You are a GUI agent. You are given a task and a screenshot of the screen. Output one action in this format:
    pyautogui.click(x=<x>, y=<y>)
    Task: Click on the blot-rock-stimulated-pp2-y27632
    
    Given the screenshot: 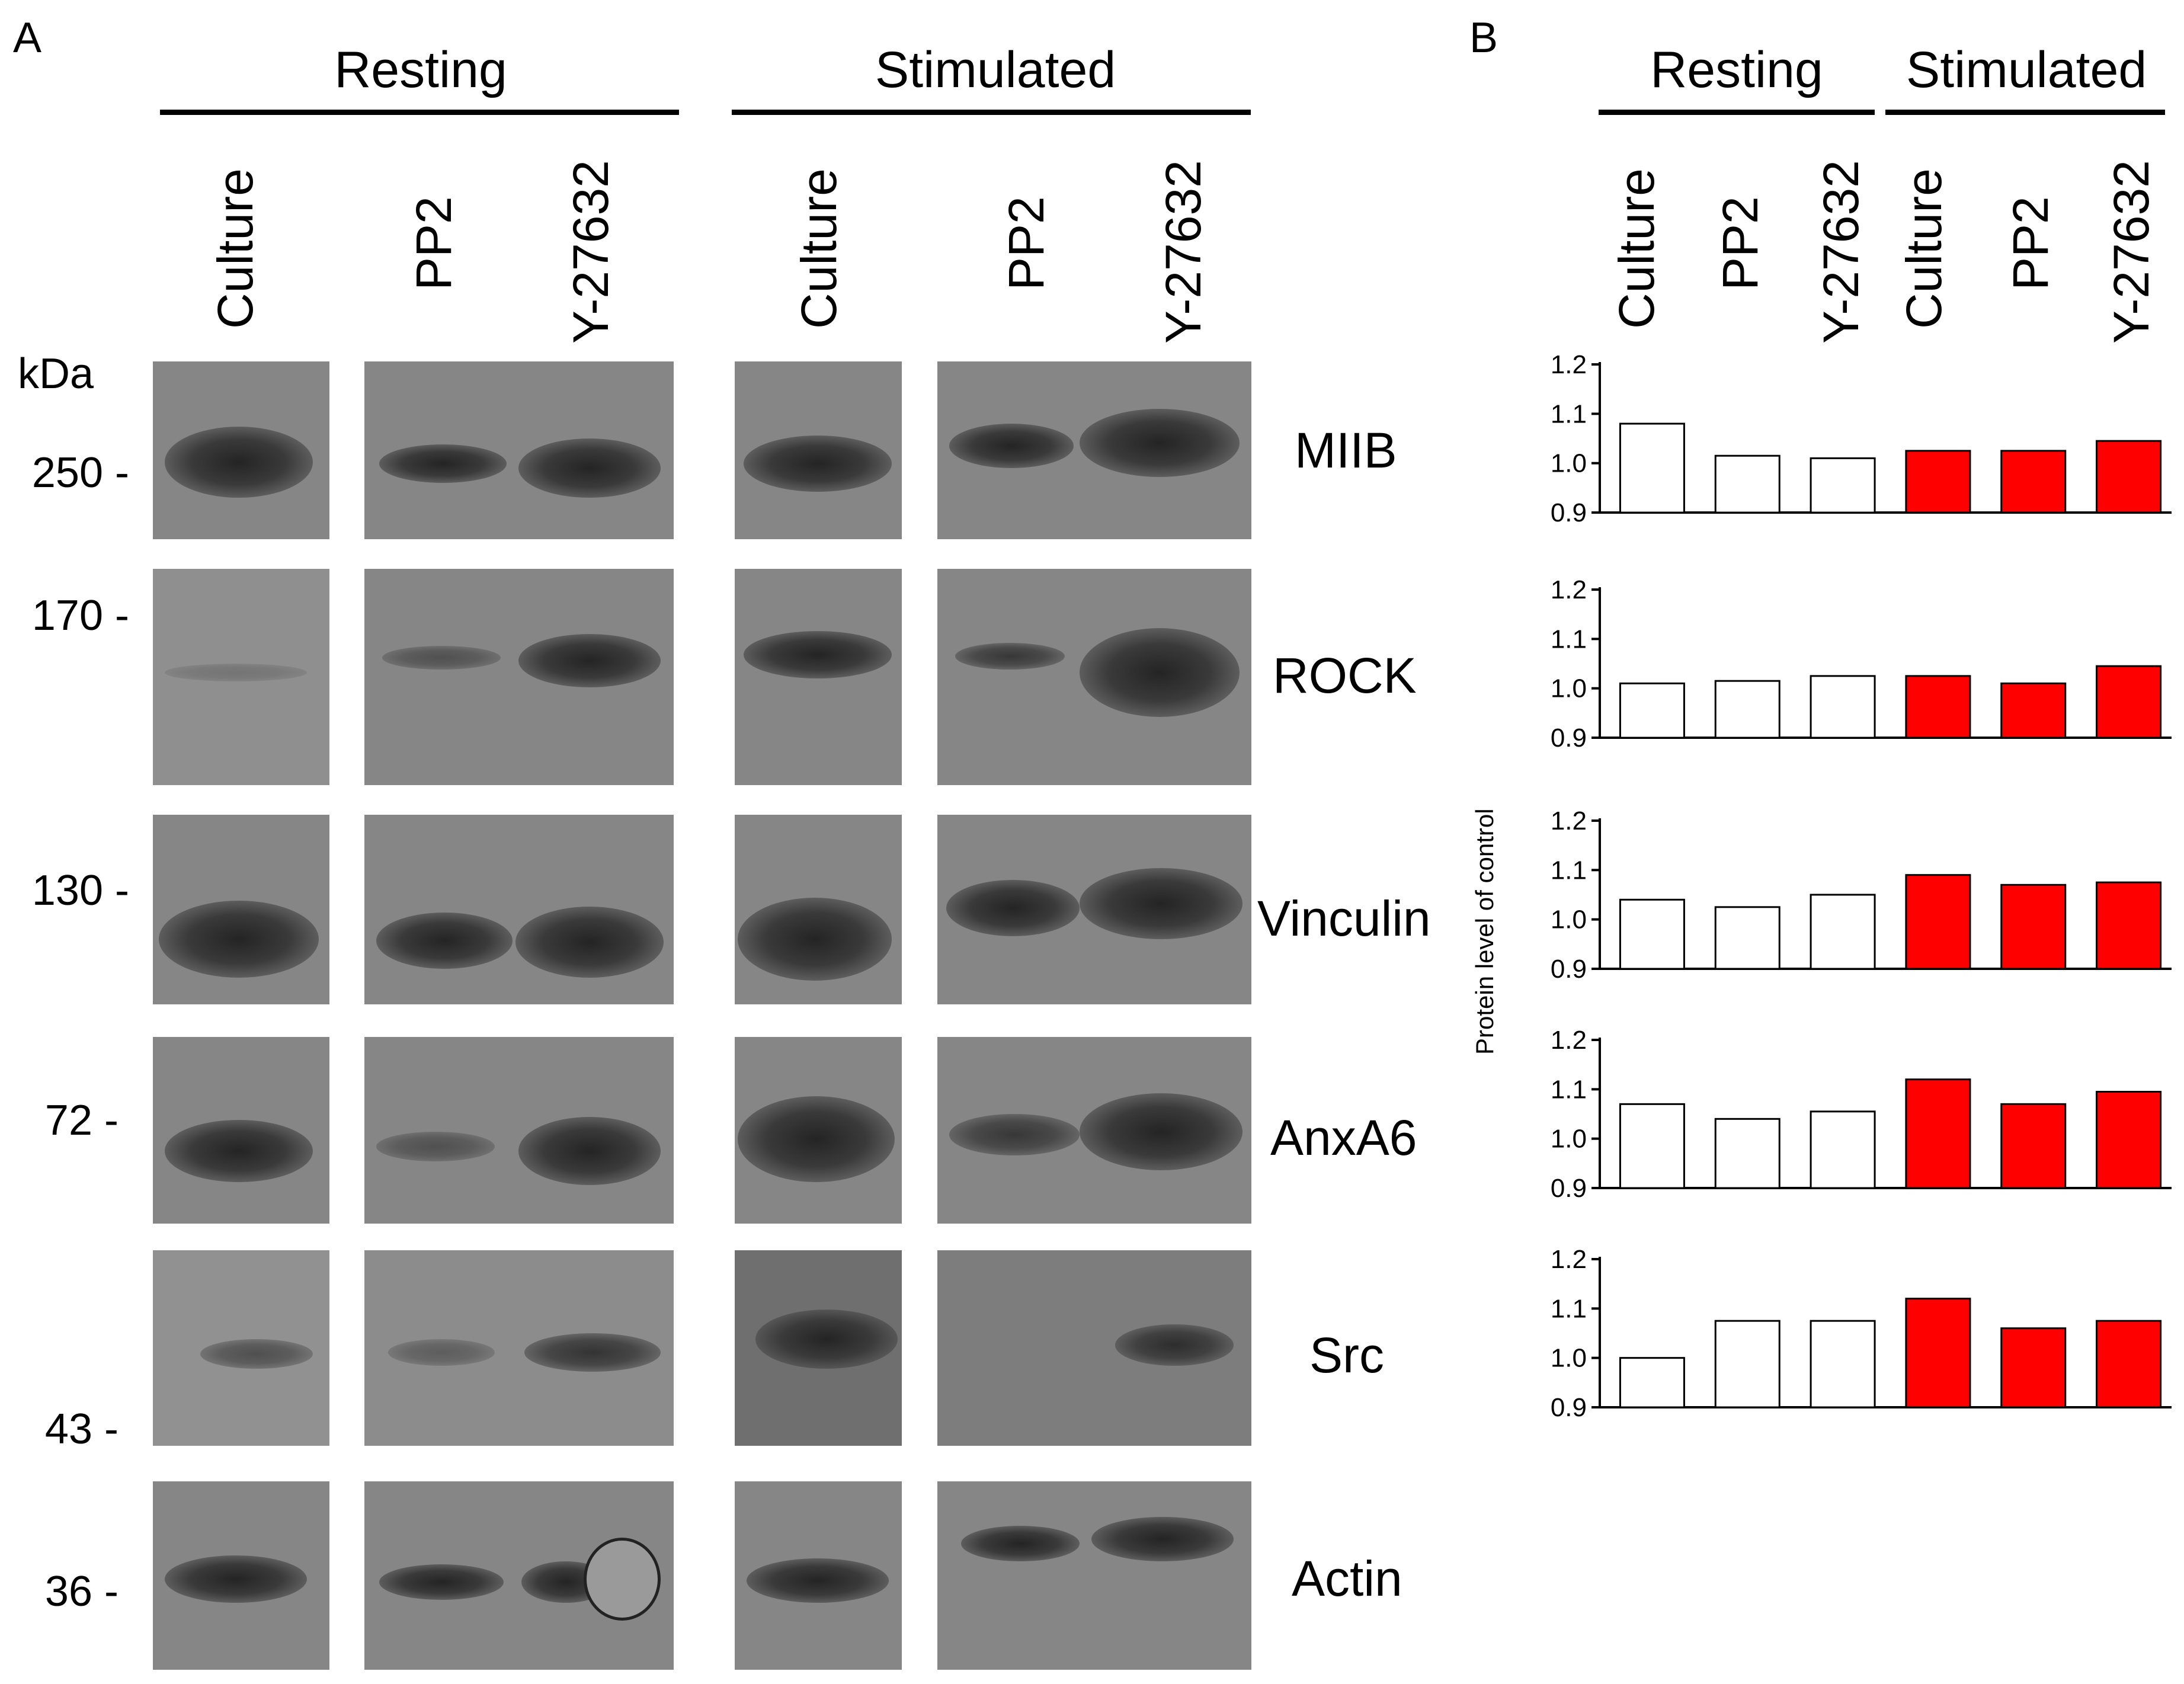 What is the action you would take?
    pyautogui.click(x=1094, y=677)
    